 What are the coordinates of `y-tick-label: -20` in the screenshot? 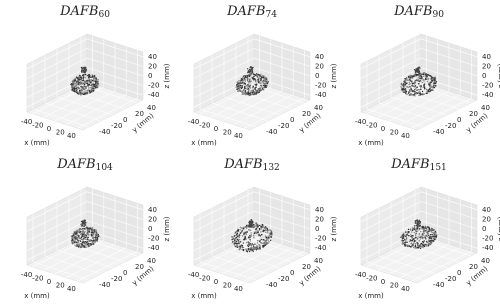 It's located at (116, 126).